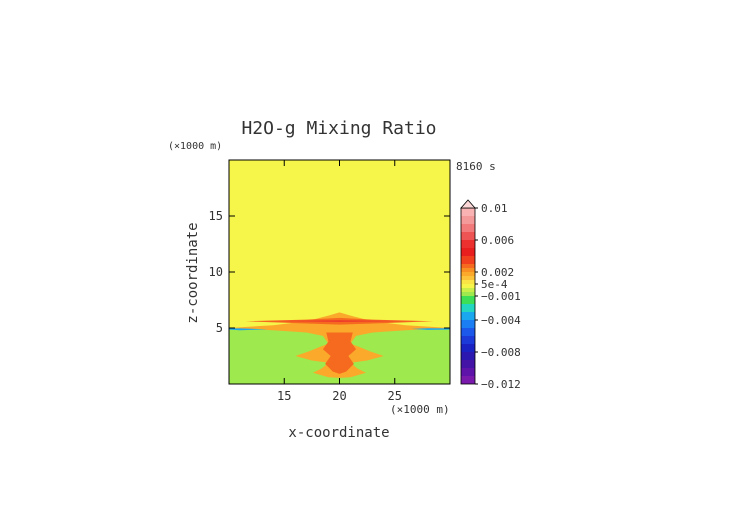 The image size is (752, 532). What do you see at coordinates (501, 384) in the screenshot?
I see `colorbar-tick-label: −0.012` at bounding box center [501, 384].